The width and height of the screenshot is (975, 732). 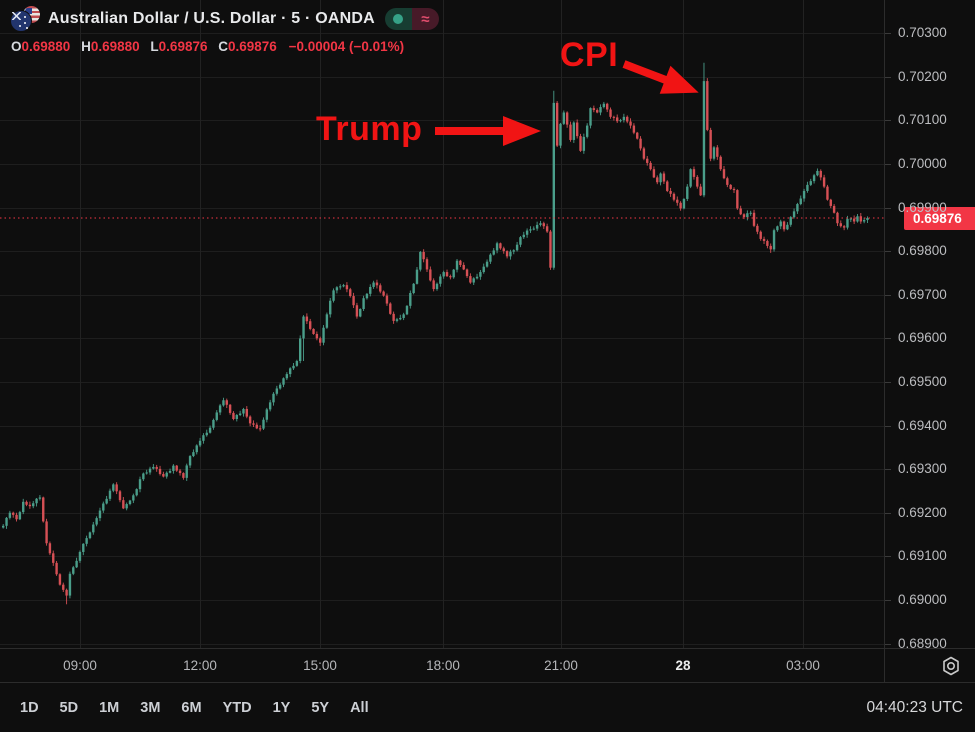 What do you see at coordinates (922, 381) in the screenshot?
I see `price-axis-label: 0.69500` at bounding box center [922, 381].